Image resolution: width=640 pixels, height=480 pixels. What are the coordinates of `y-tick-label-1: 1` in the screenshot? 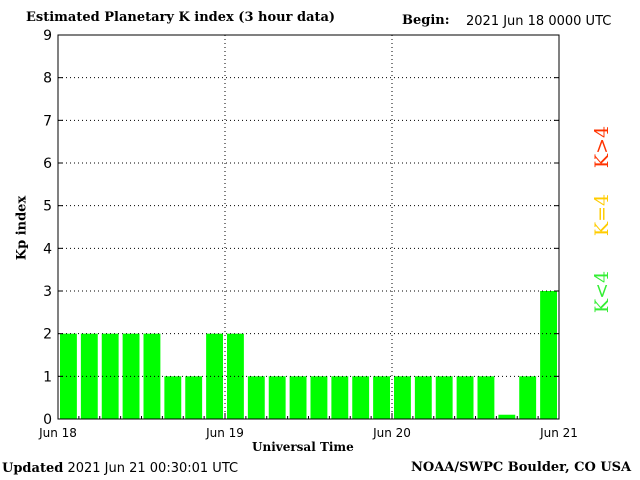 It's located at (47, 377).